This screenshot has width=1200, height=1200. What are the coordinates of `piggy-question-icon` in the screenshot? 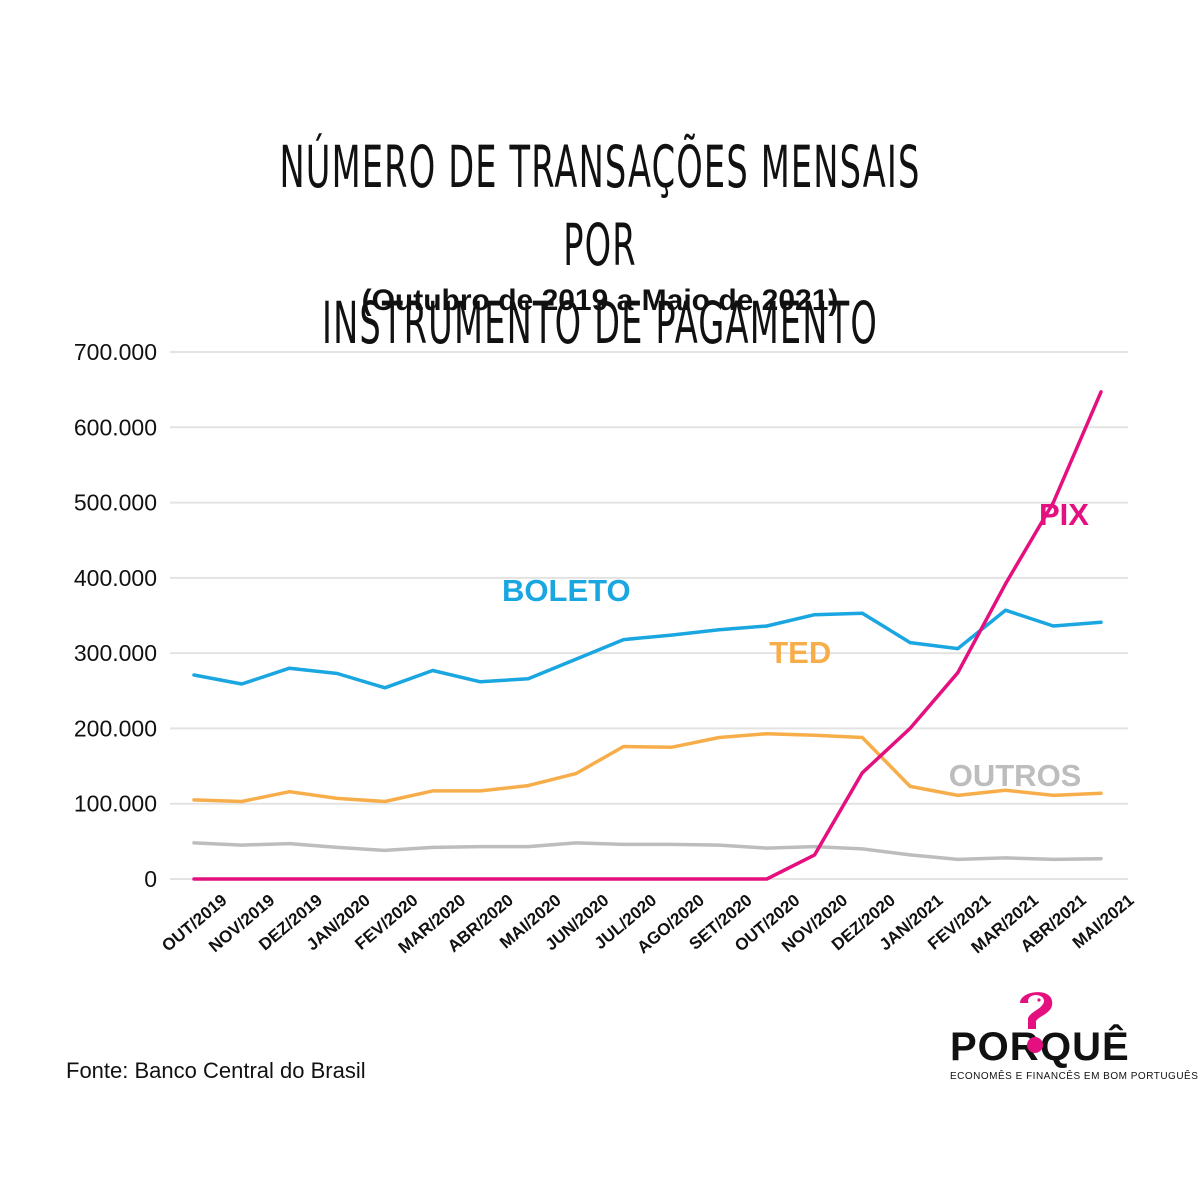 It's located at (1036, 1010).